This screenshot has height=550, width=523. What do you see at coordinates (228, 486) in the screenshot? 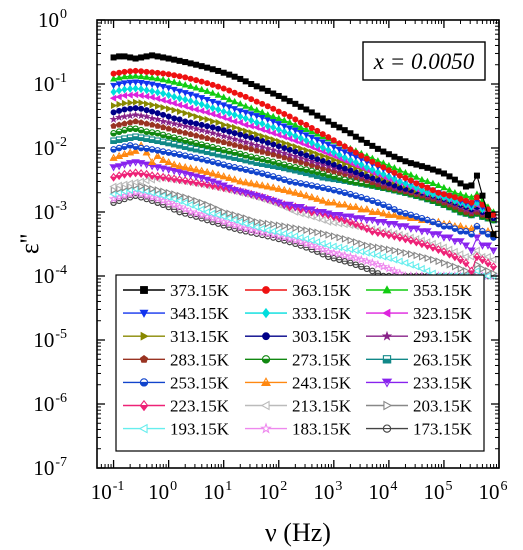
I see `x-tick-exponent: 1` at bounding box center [228, 486].